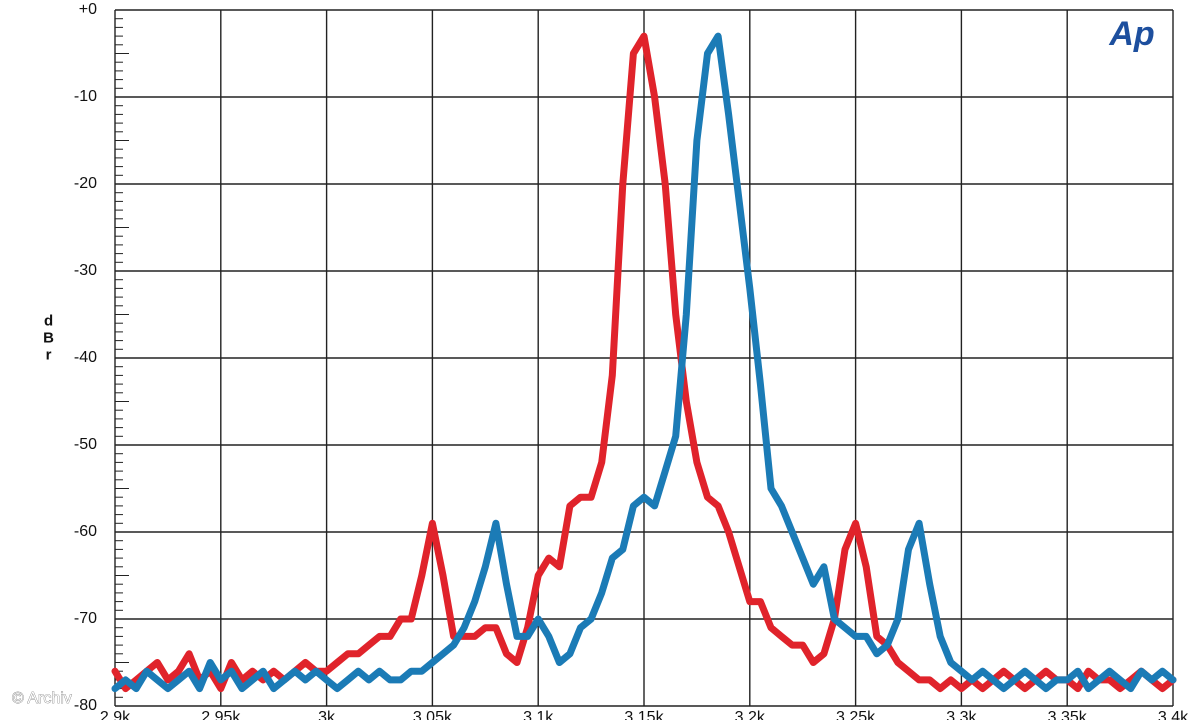  I want to click on x-tick-label: 3.4k, so click(1173, 714).